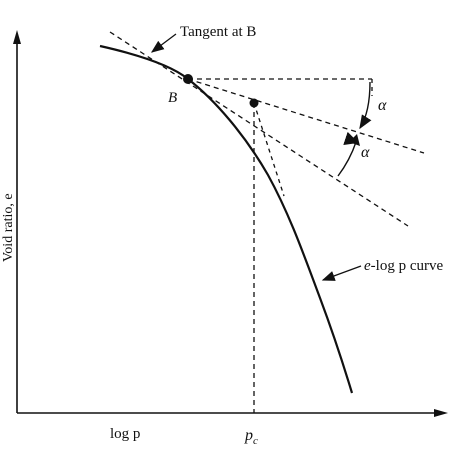  I want to click on y-axis-label: Void ratio, e, so click(8, 227).